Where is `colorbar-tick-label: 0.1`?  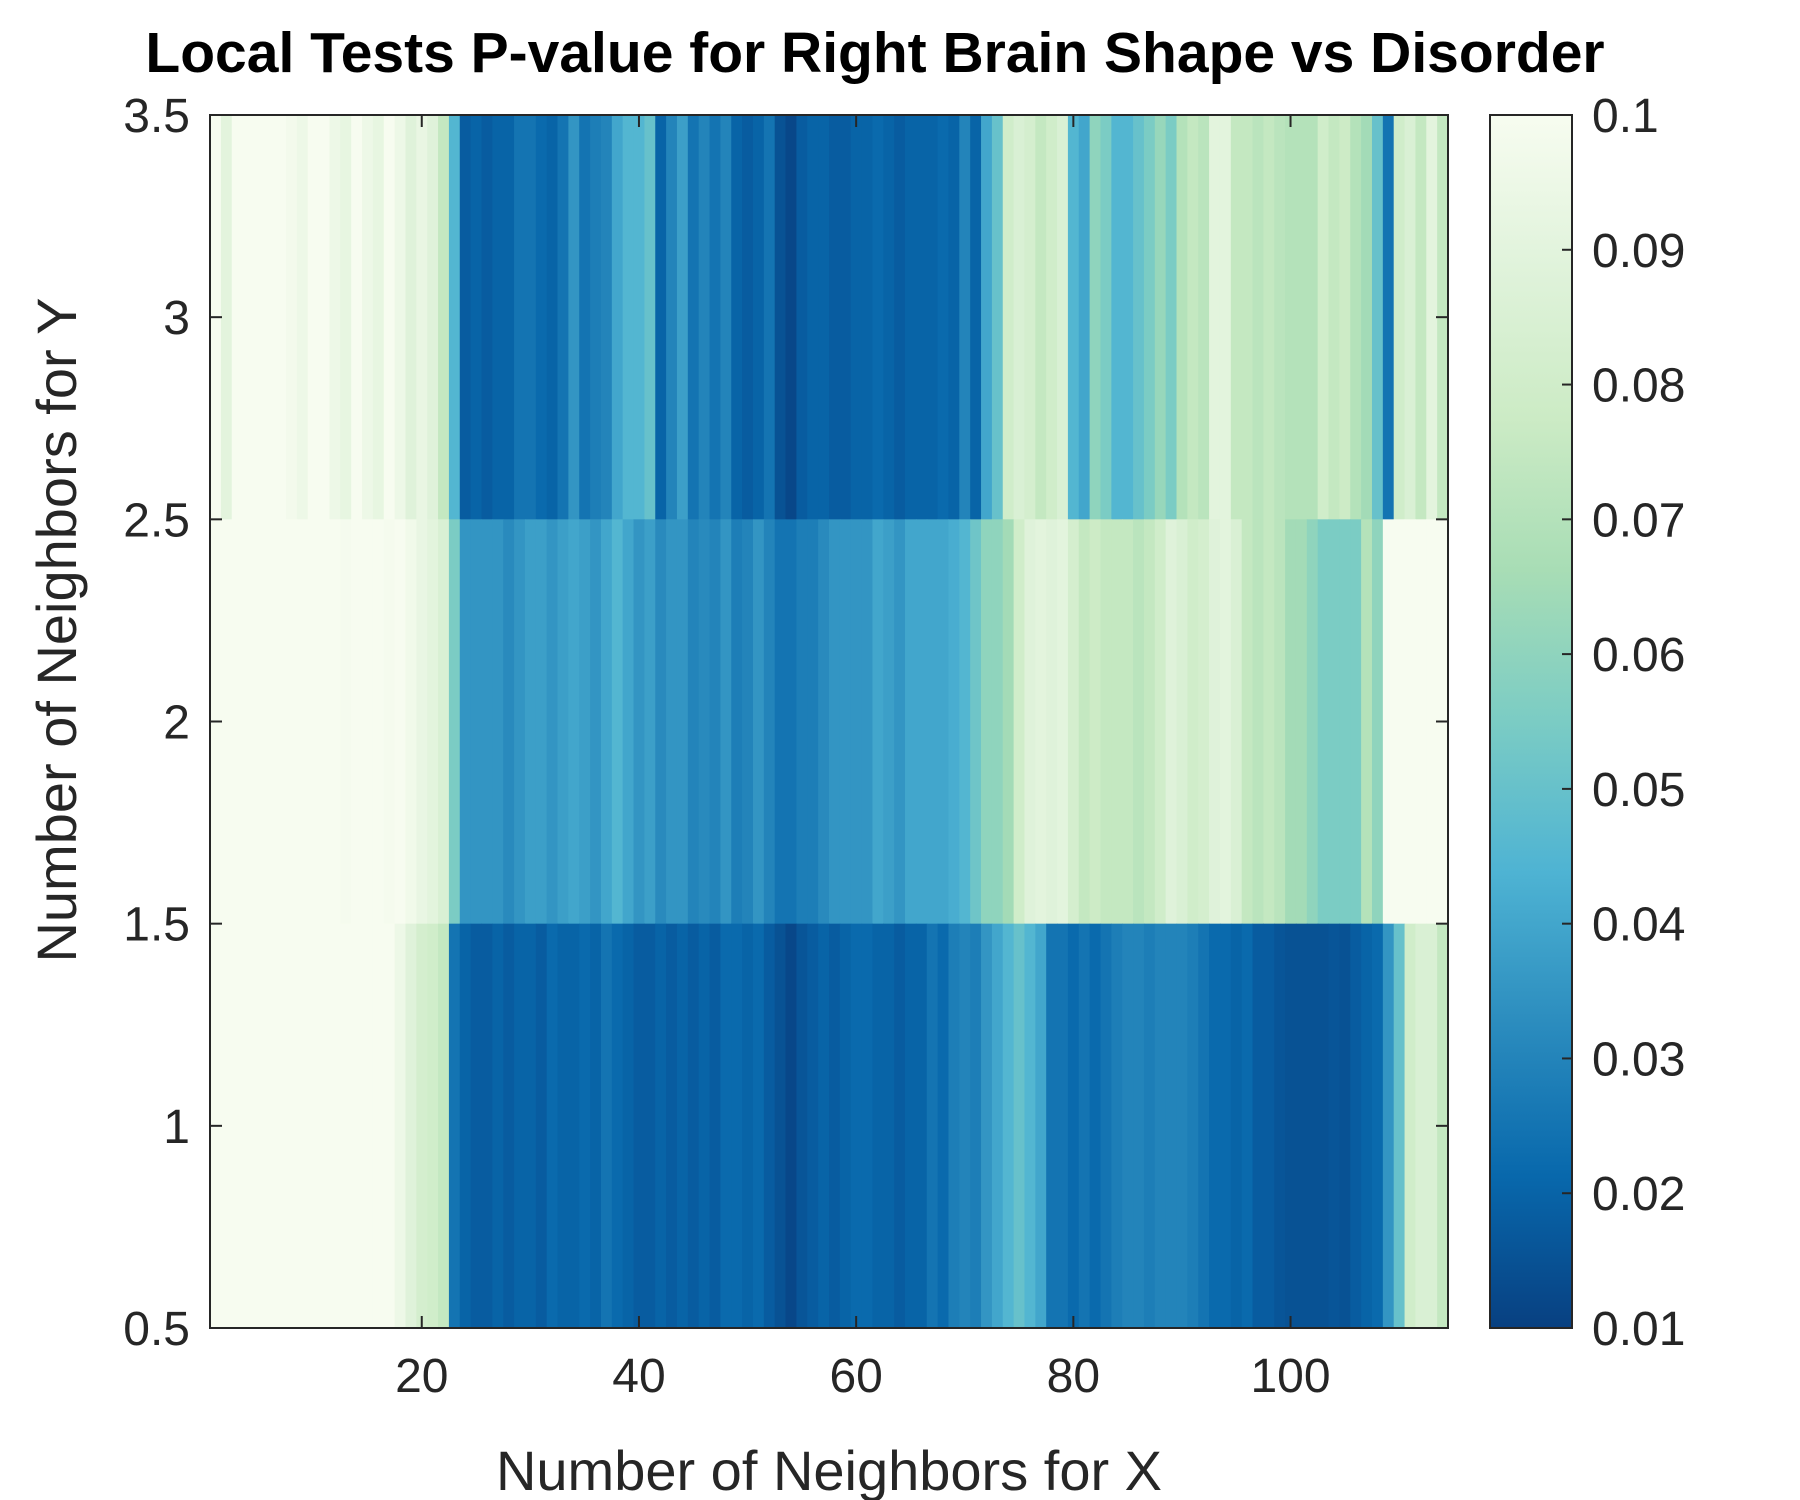 colorbar-tick-label: 0.1 is located at coordinates (1625, 116).